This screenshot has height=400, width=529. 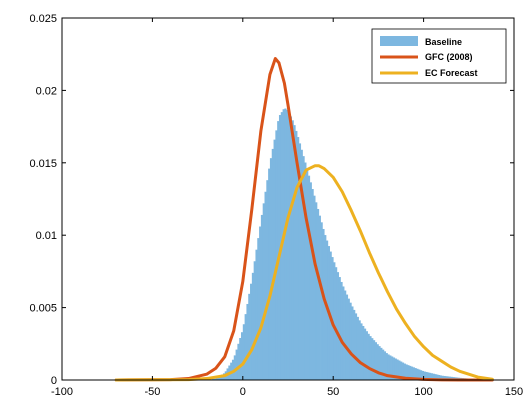 What do you see at coordinates (449, 57) in the screenshot?
I see `legend-label-gfc: GFC (2008)` at bounding box center [449, 57].